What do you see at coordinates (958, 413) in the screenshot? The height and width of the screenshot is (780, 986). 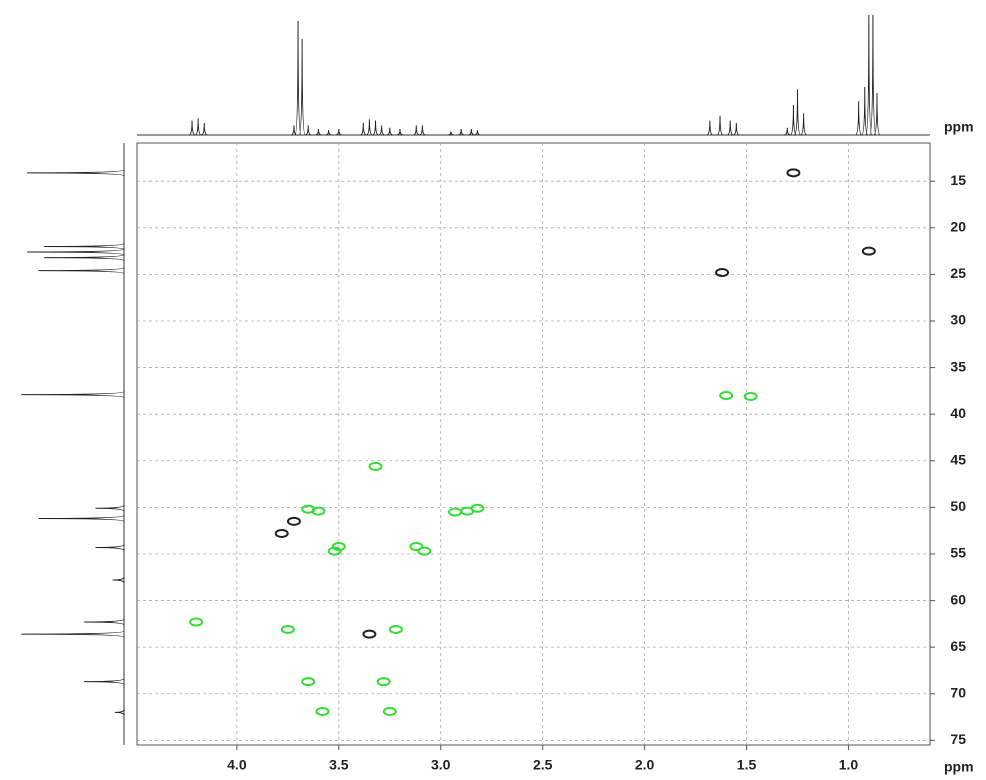 I see `y-tick-label: 40` at bounding box center [958, 413].